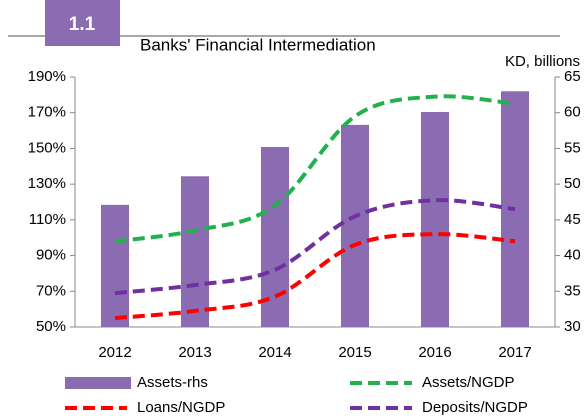 The width and height of the screenshot is (586, 420). Describe the element at coordinates (98, 383) in the screenshot. I see `legend-swatch` at that location.